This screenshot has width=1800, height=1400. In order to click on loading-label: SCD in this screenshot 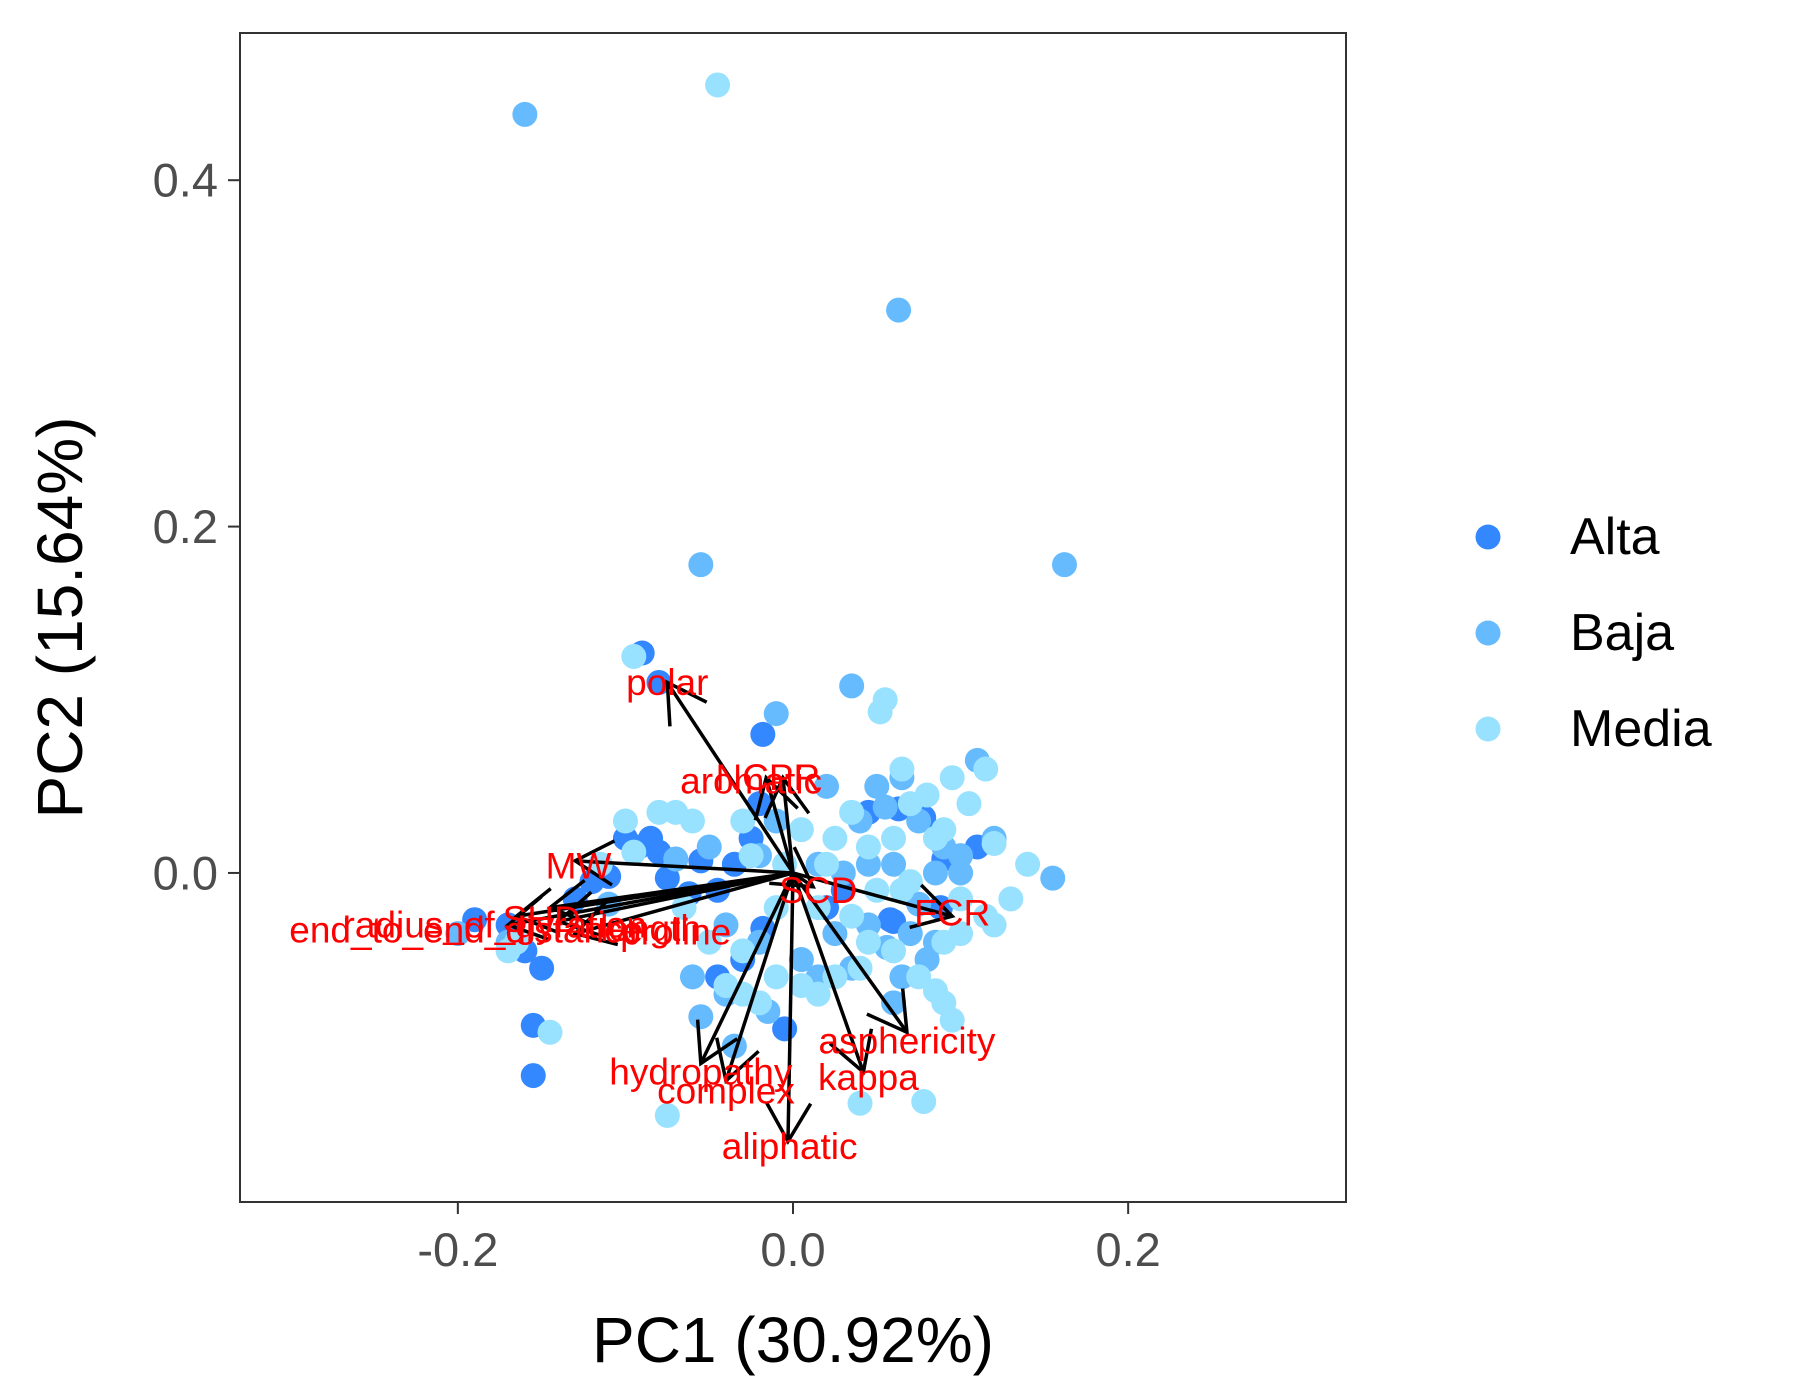, I will do `click(818, 890)`.